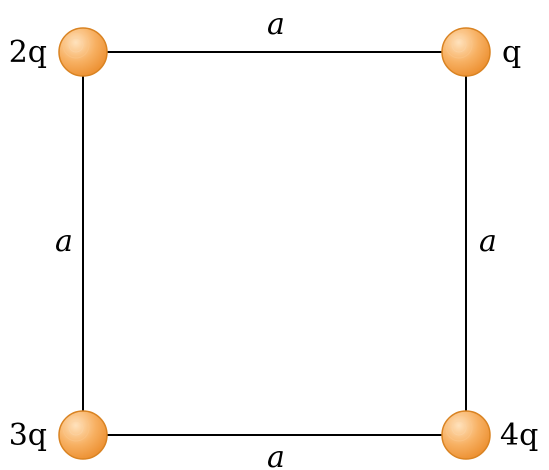 This screenshot has height=470, width=549. What do you see at coordinates (83, 52) in the screenshot?
I see `charge-sphere-top-left` at bounding box center [83, 52].